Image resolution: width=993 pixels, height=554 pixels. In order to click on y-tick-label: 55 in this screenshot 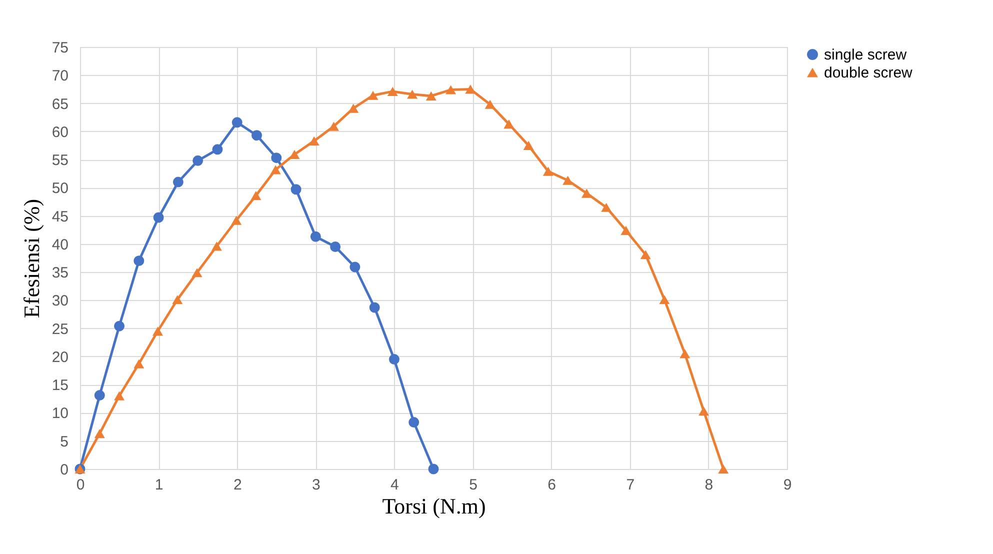, I will do `click(60, 161)`.